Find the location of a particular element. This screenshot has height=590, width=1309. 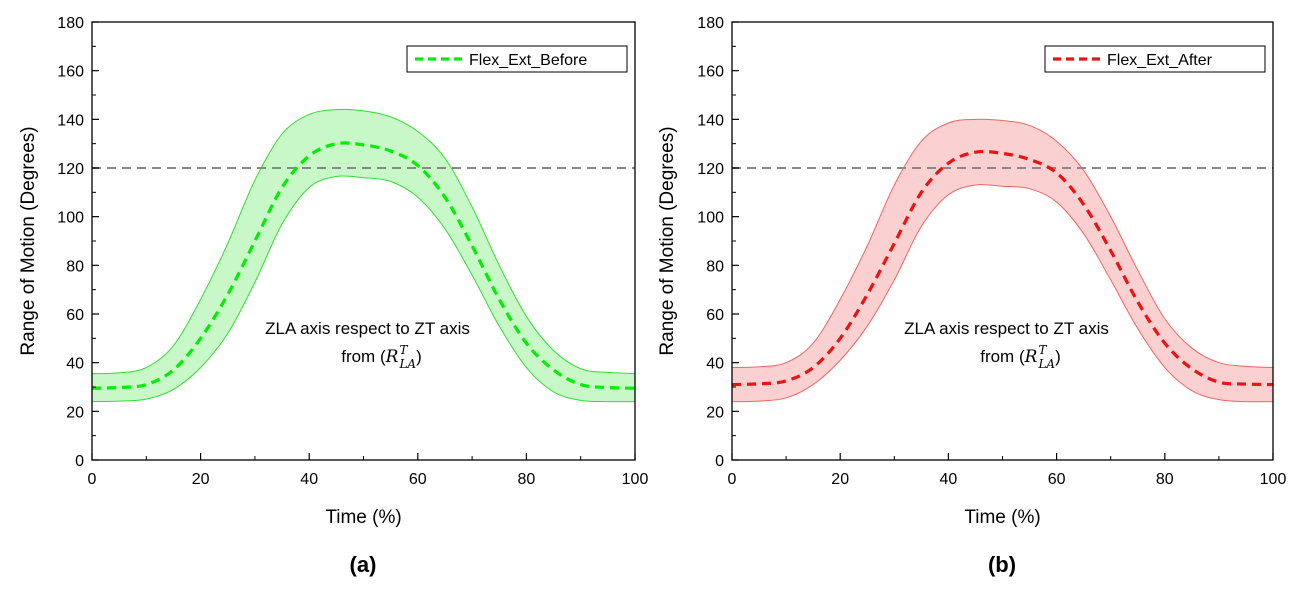

legend: Flex_Ext_After is located at coordinates (1155, 59).